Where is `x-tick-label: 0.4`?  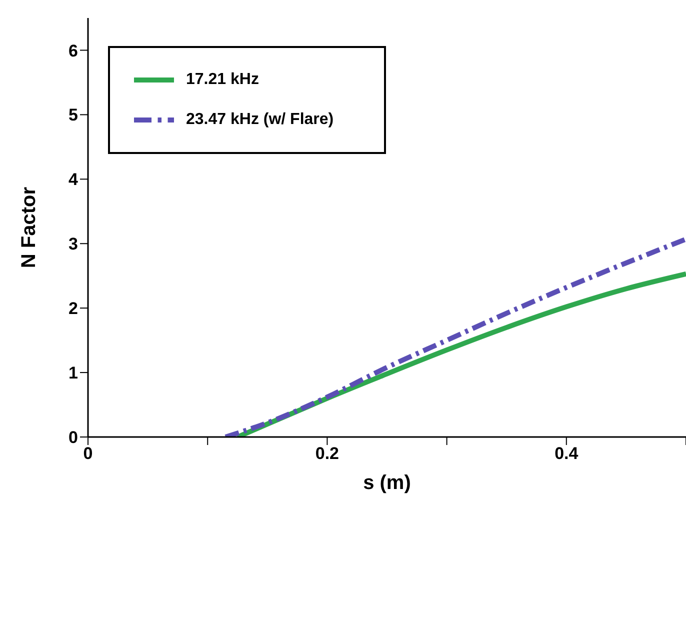 x-tick-label: 0.4 is located at coordinates (566, 454).